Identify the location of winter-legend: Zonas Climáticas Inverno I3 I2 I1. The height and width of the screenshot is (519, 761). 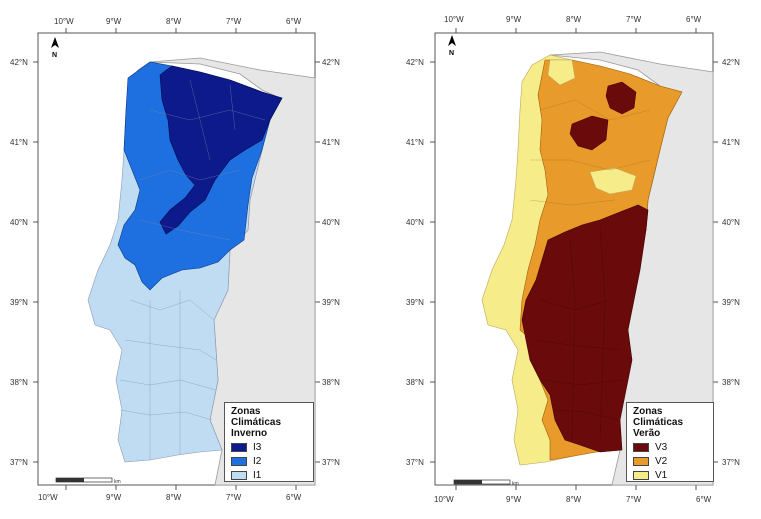
(269, 442).